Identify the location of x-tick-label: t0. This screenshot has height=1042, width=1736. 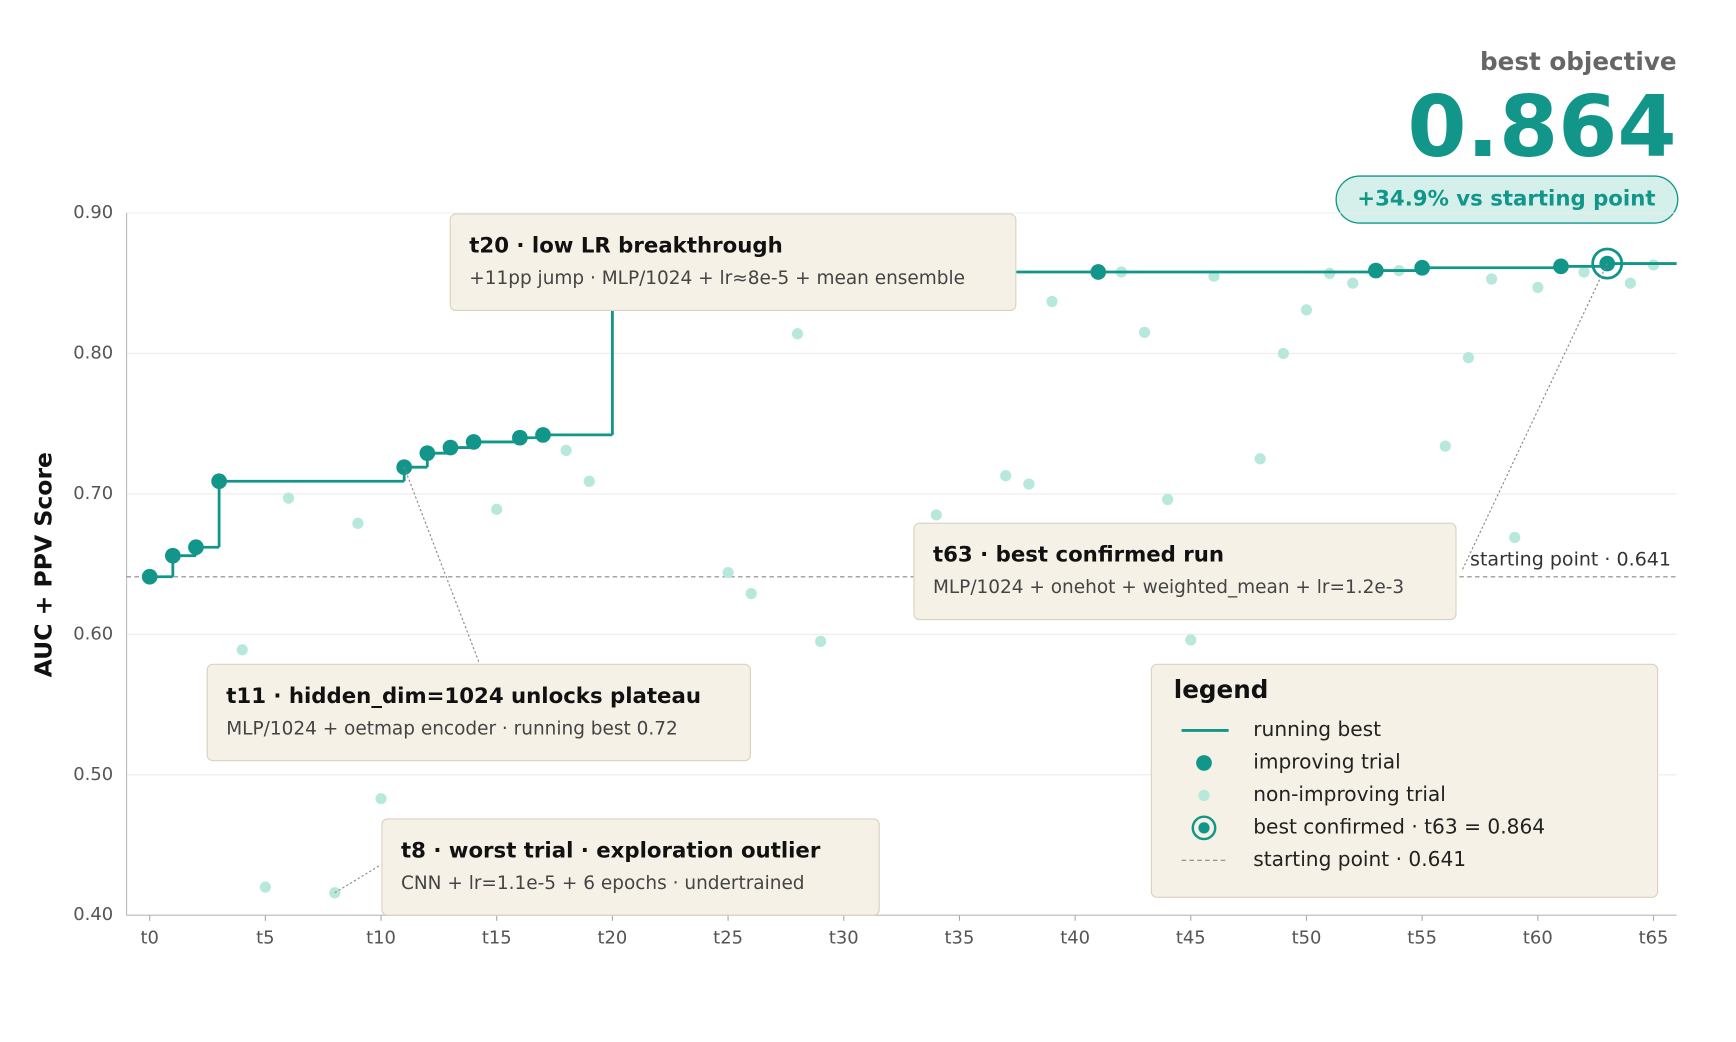
(149, 938).